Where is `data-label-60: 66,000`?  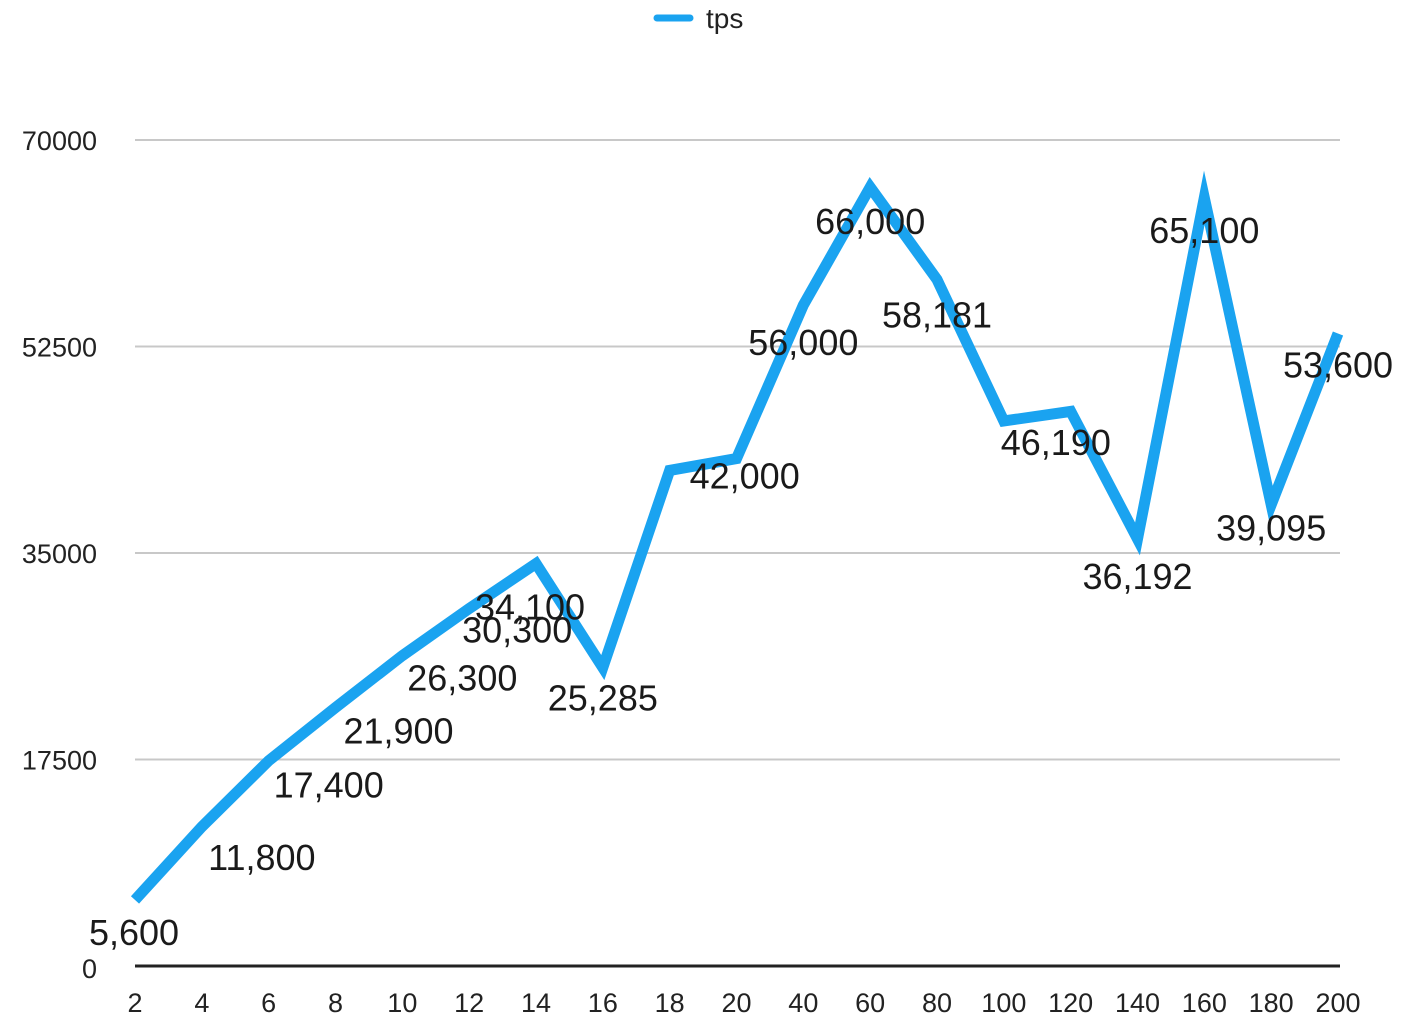
data-label-60: 66,000 is located at coordinates (870, 221).